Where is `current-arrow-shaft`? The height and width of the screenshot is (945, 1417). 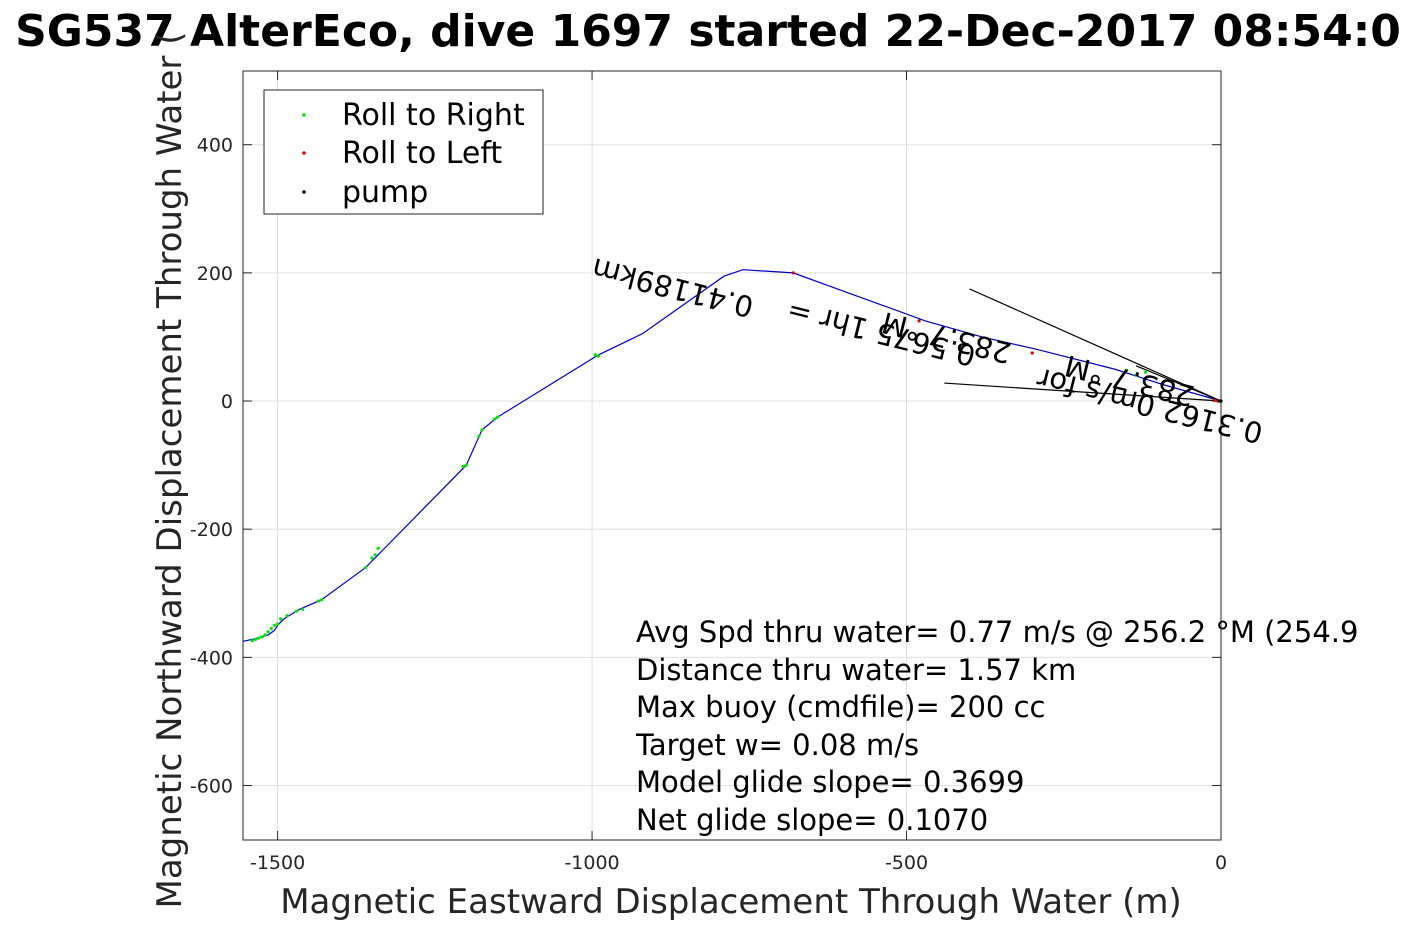 current-arrow-shaft is located at coordinates (1178, 383).